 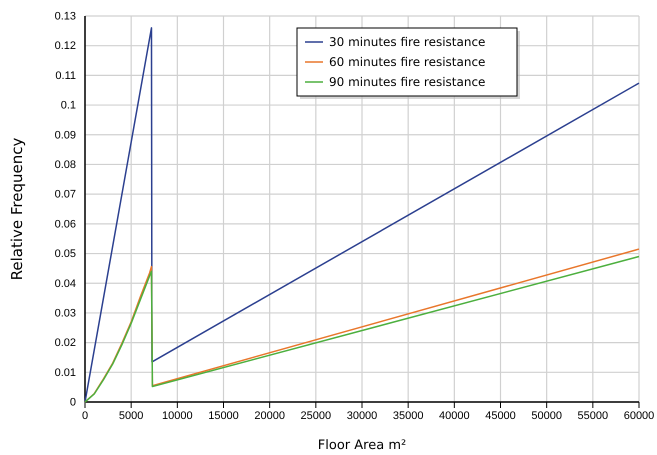 I want to click on y-tick-label: 0.06, so click(x=65, y=224).